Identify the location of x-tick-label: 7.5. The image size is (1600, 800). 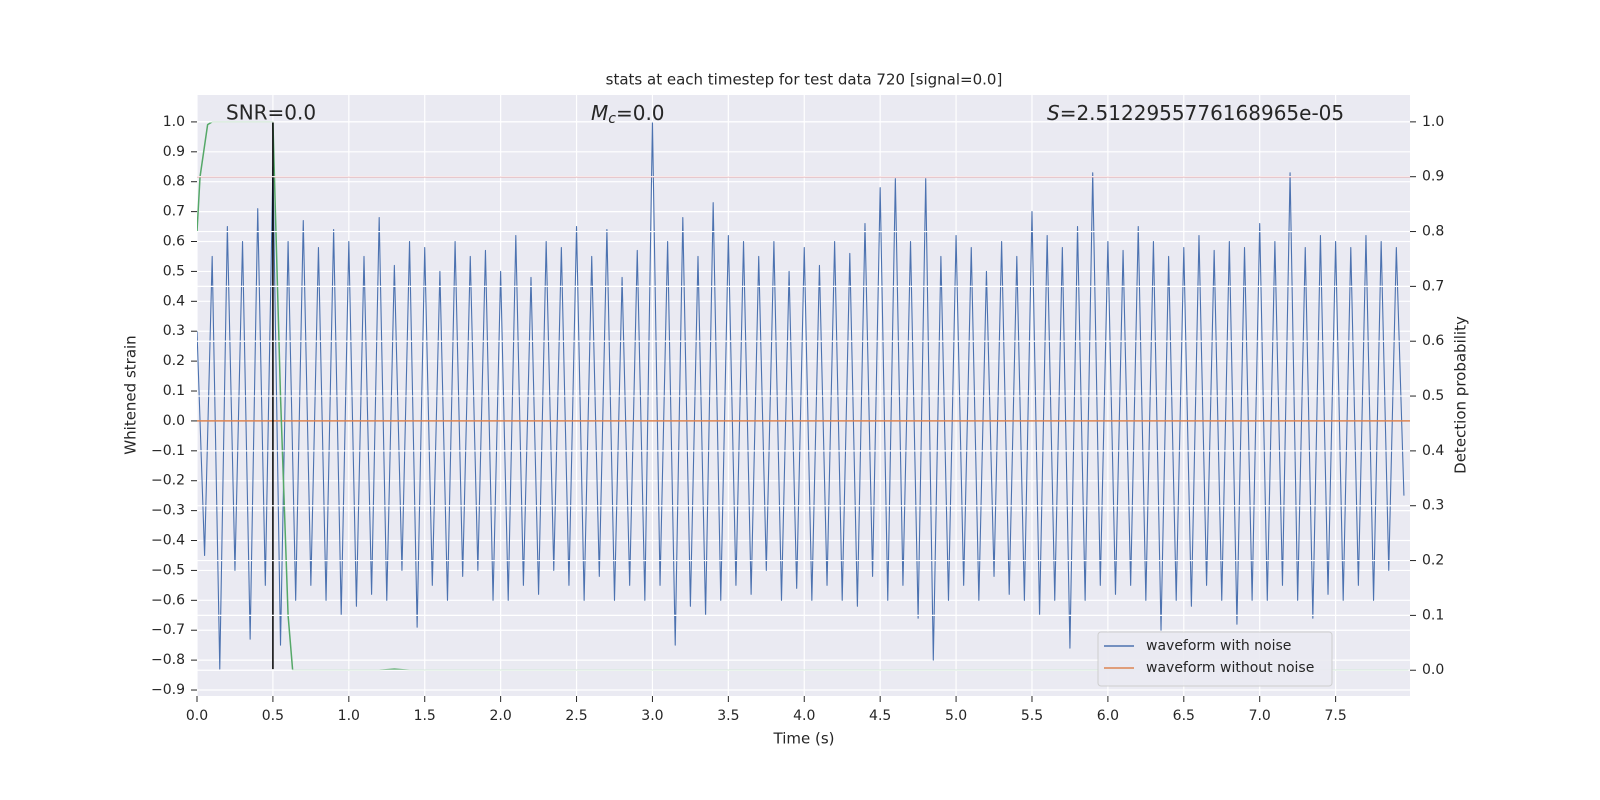
(1335, 716).